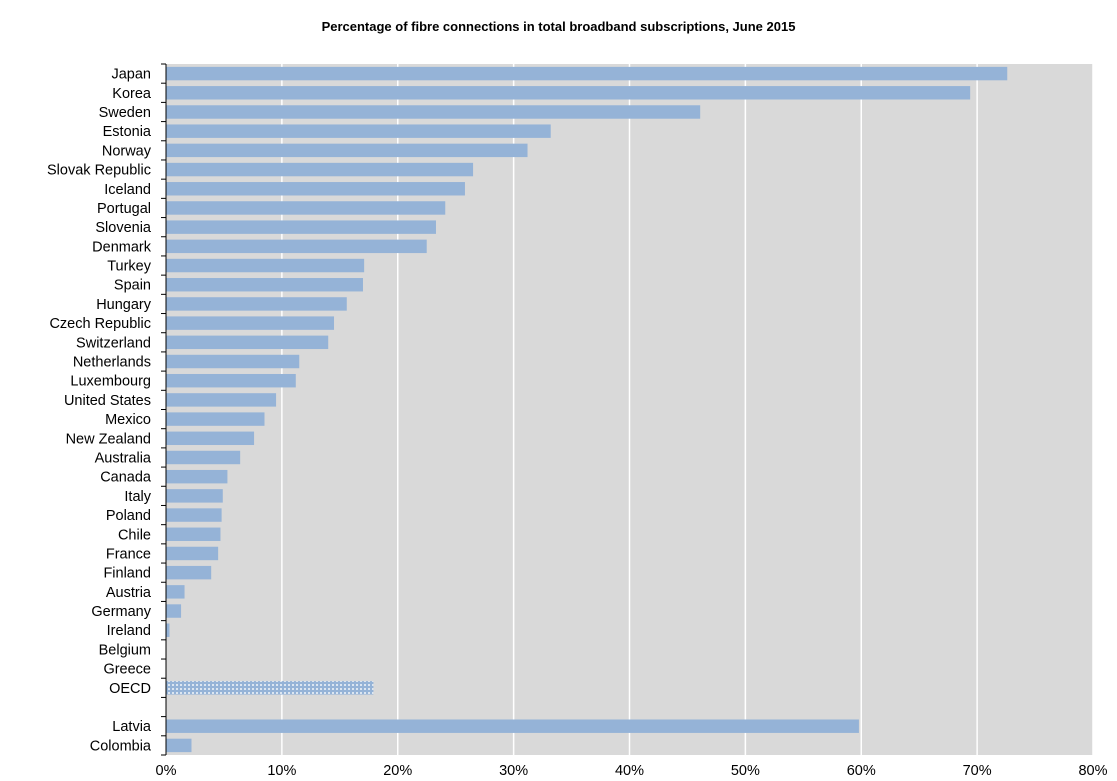 The height and width of the screenshot is (781, 1117). What do you see at coordinates (121, 746) in the screenshot?
I see `category-label: Colombia` at bounding box center [121, 746].